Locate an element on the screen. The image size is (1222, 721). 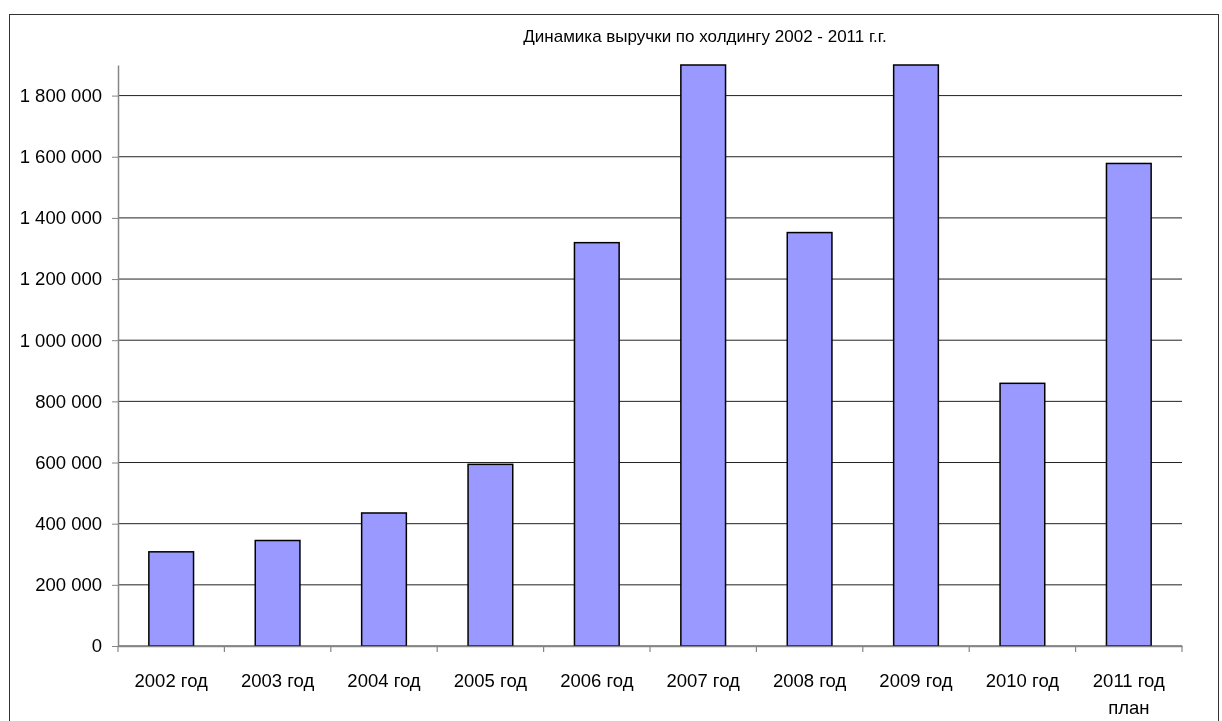
y-tick-label: 1 200 000 is located at coordinates (60, 279).